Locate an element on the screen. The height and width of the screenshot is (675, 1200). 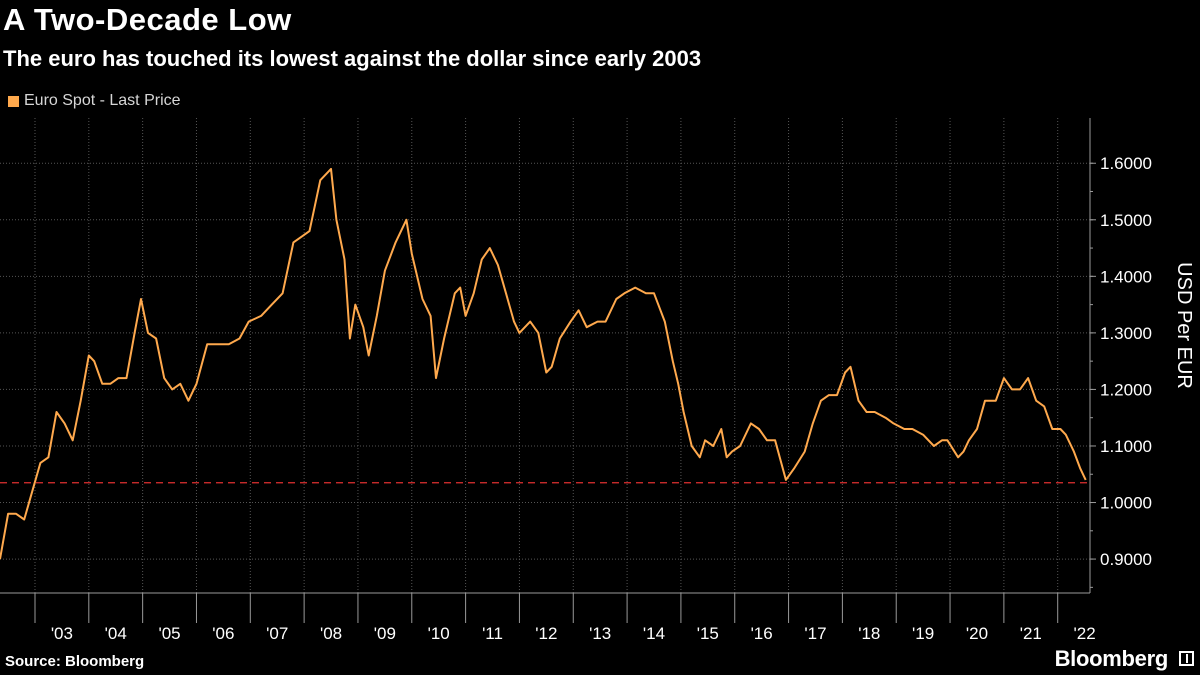
x-tick-label: '08 is located at coordinates (331, 633).